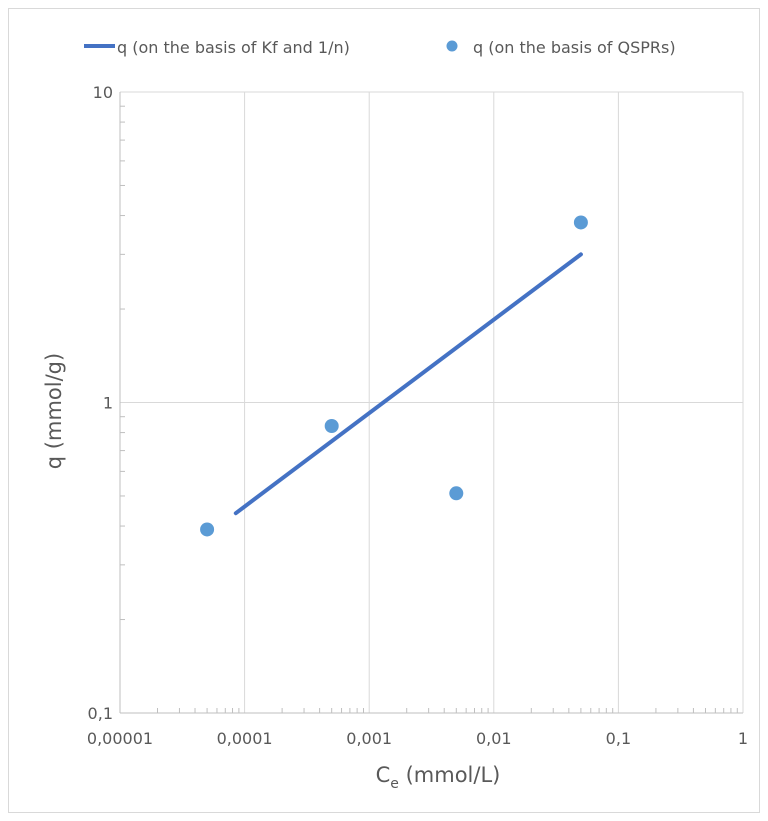 The height and width of the screenshot is (821, 768). Describe the element at coordinates (108, 403) in the screenshot. I see `y-tick-label: 1` at that location.